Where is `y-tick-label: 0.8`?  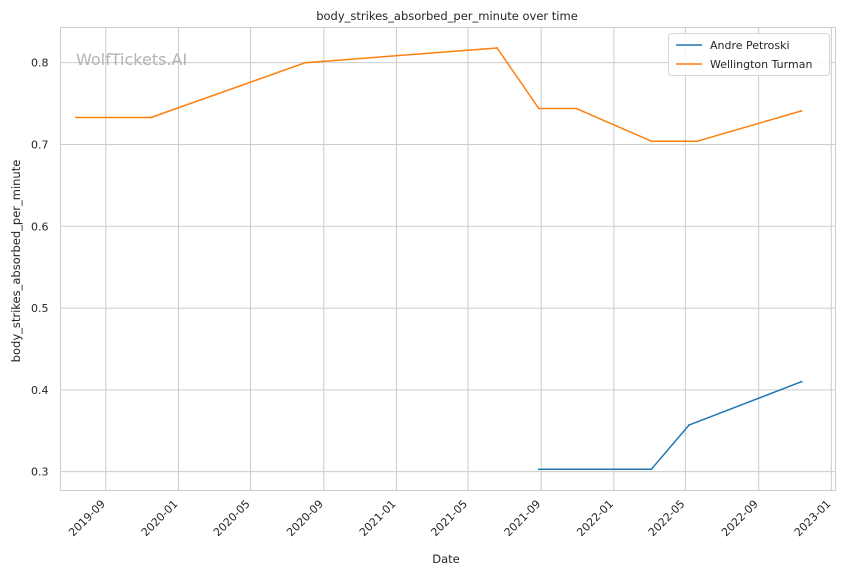
y-tick-label: 0.8 is located at coordinates (40, 63).